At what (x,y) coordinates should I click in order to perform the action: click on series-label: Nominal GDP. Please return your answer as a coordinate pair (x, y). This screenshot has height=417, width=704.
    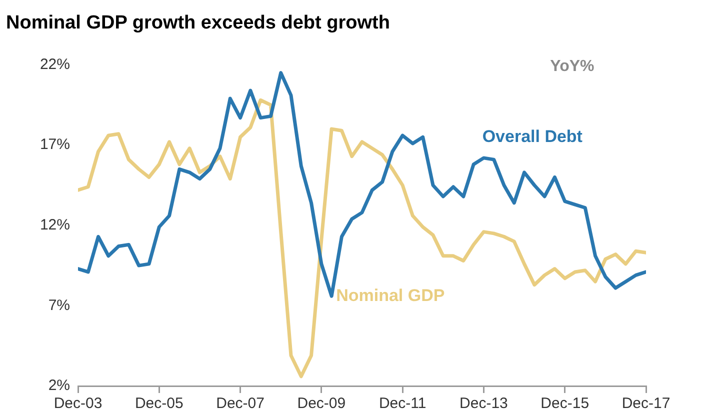
    Looking at the image, I should click on (390, 295).